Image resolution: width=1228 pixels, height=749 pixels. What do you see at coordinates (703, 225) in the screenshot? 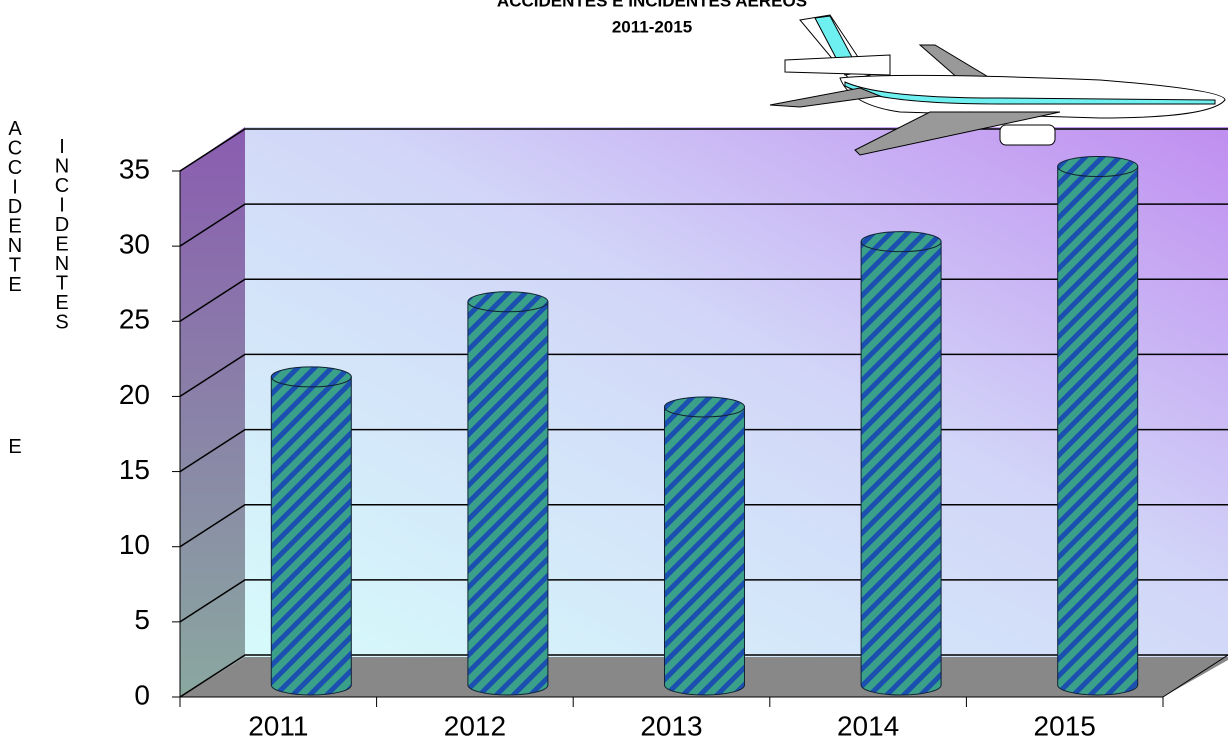
I see `grid-line` at bounding box center [703, 225].